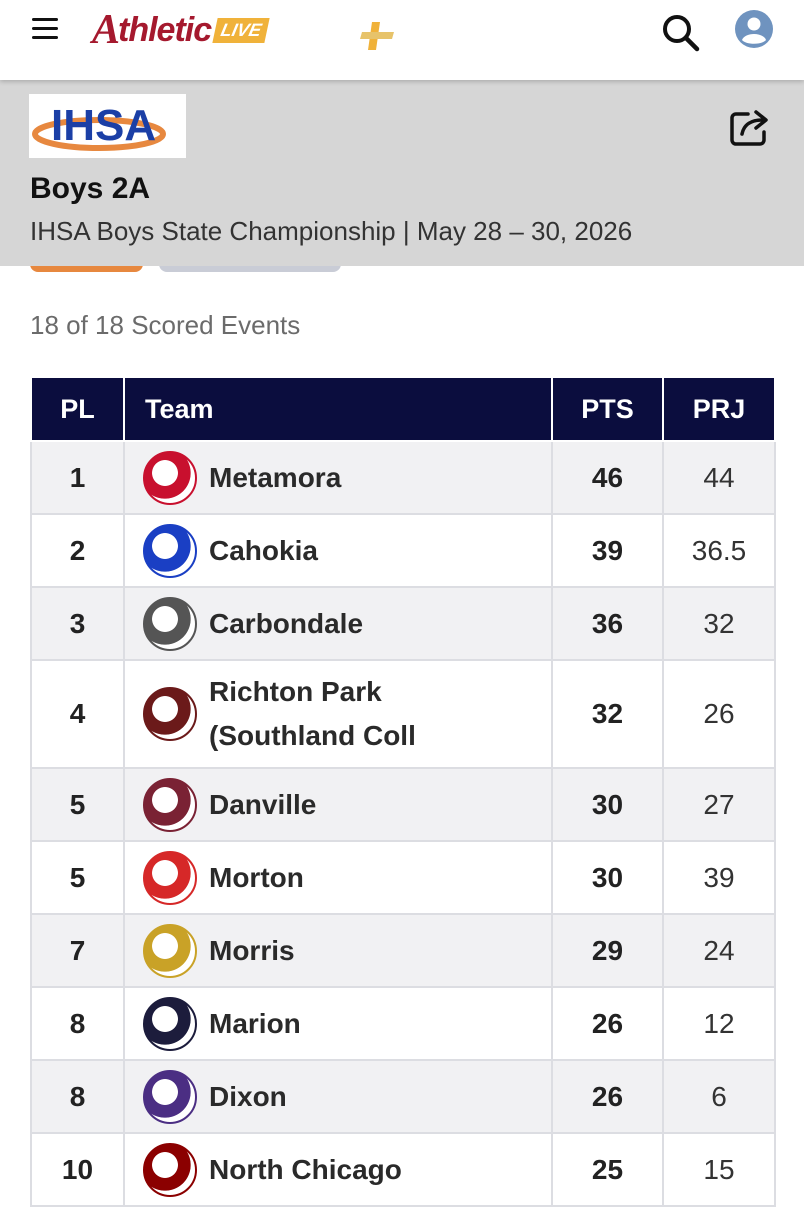 The height and width of the screenshot is (1207, 804). I want to click on table-row: 2 Cahokia 39 36.5, so click(403, 550).